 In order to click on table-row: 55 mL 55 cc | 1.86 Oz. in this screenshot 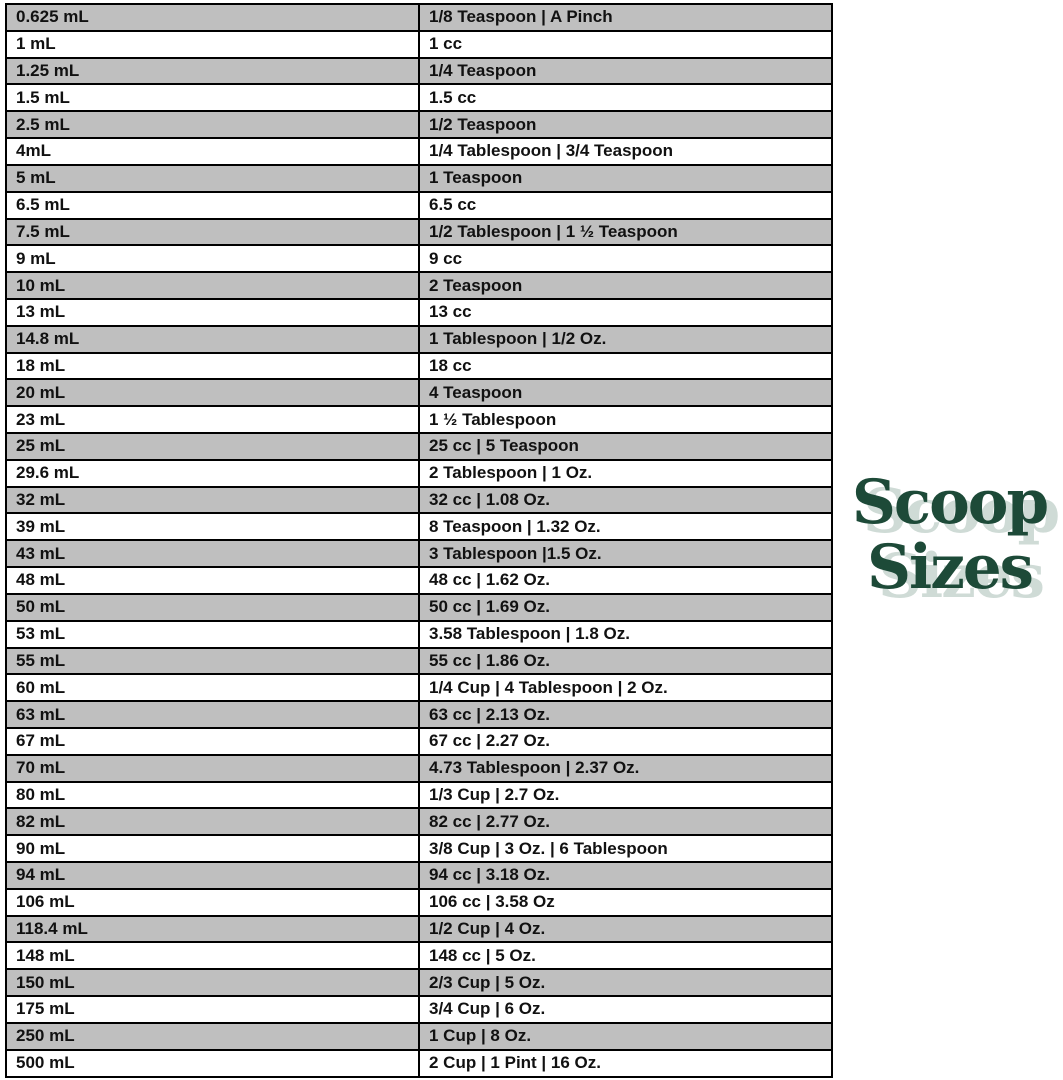, I will do `click(419, 661)`.